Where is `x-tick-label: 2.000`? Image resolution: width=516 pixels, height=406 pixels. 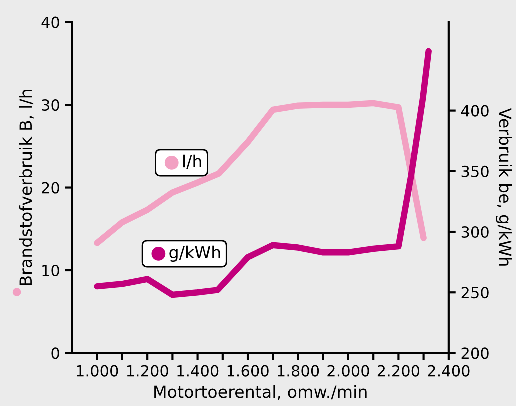
x-tick-label: 2.000 is located at coordinates (349, 371).